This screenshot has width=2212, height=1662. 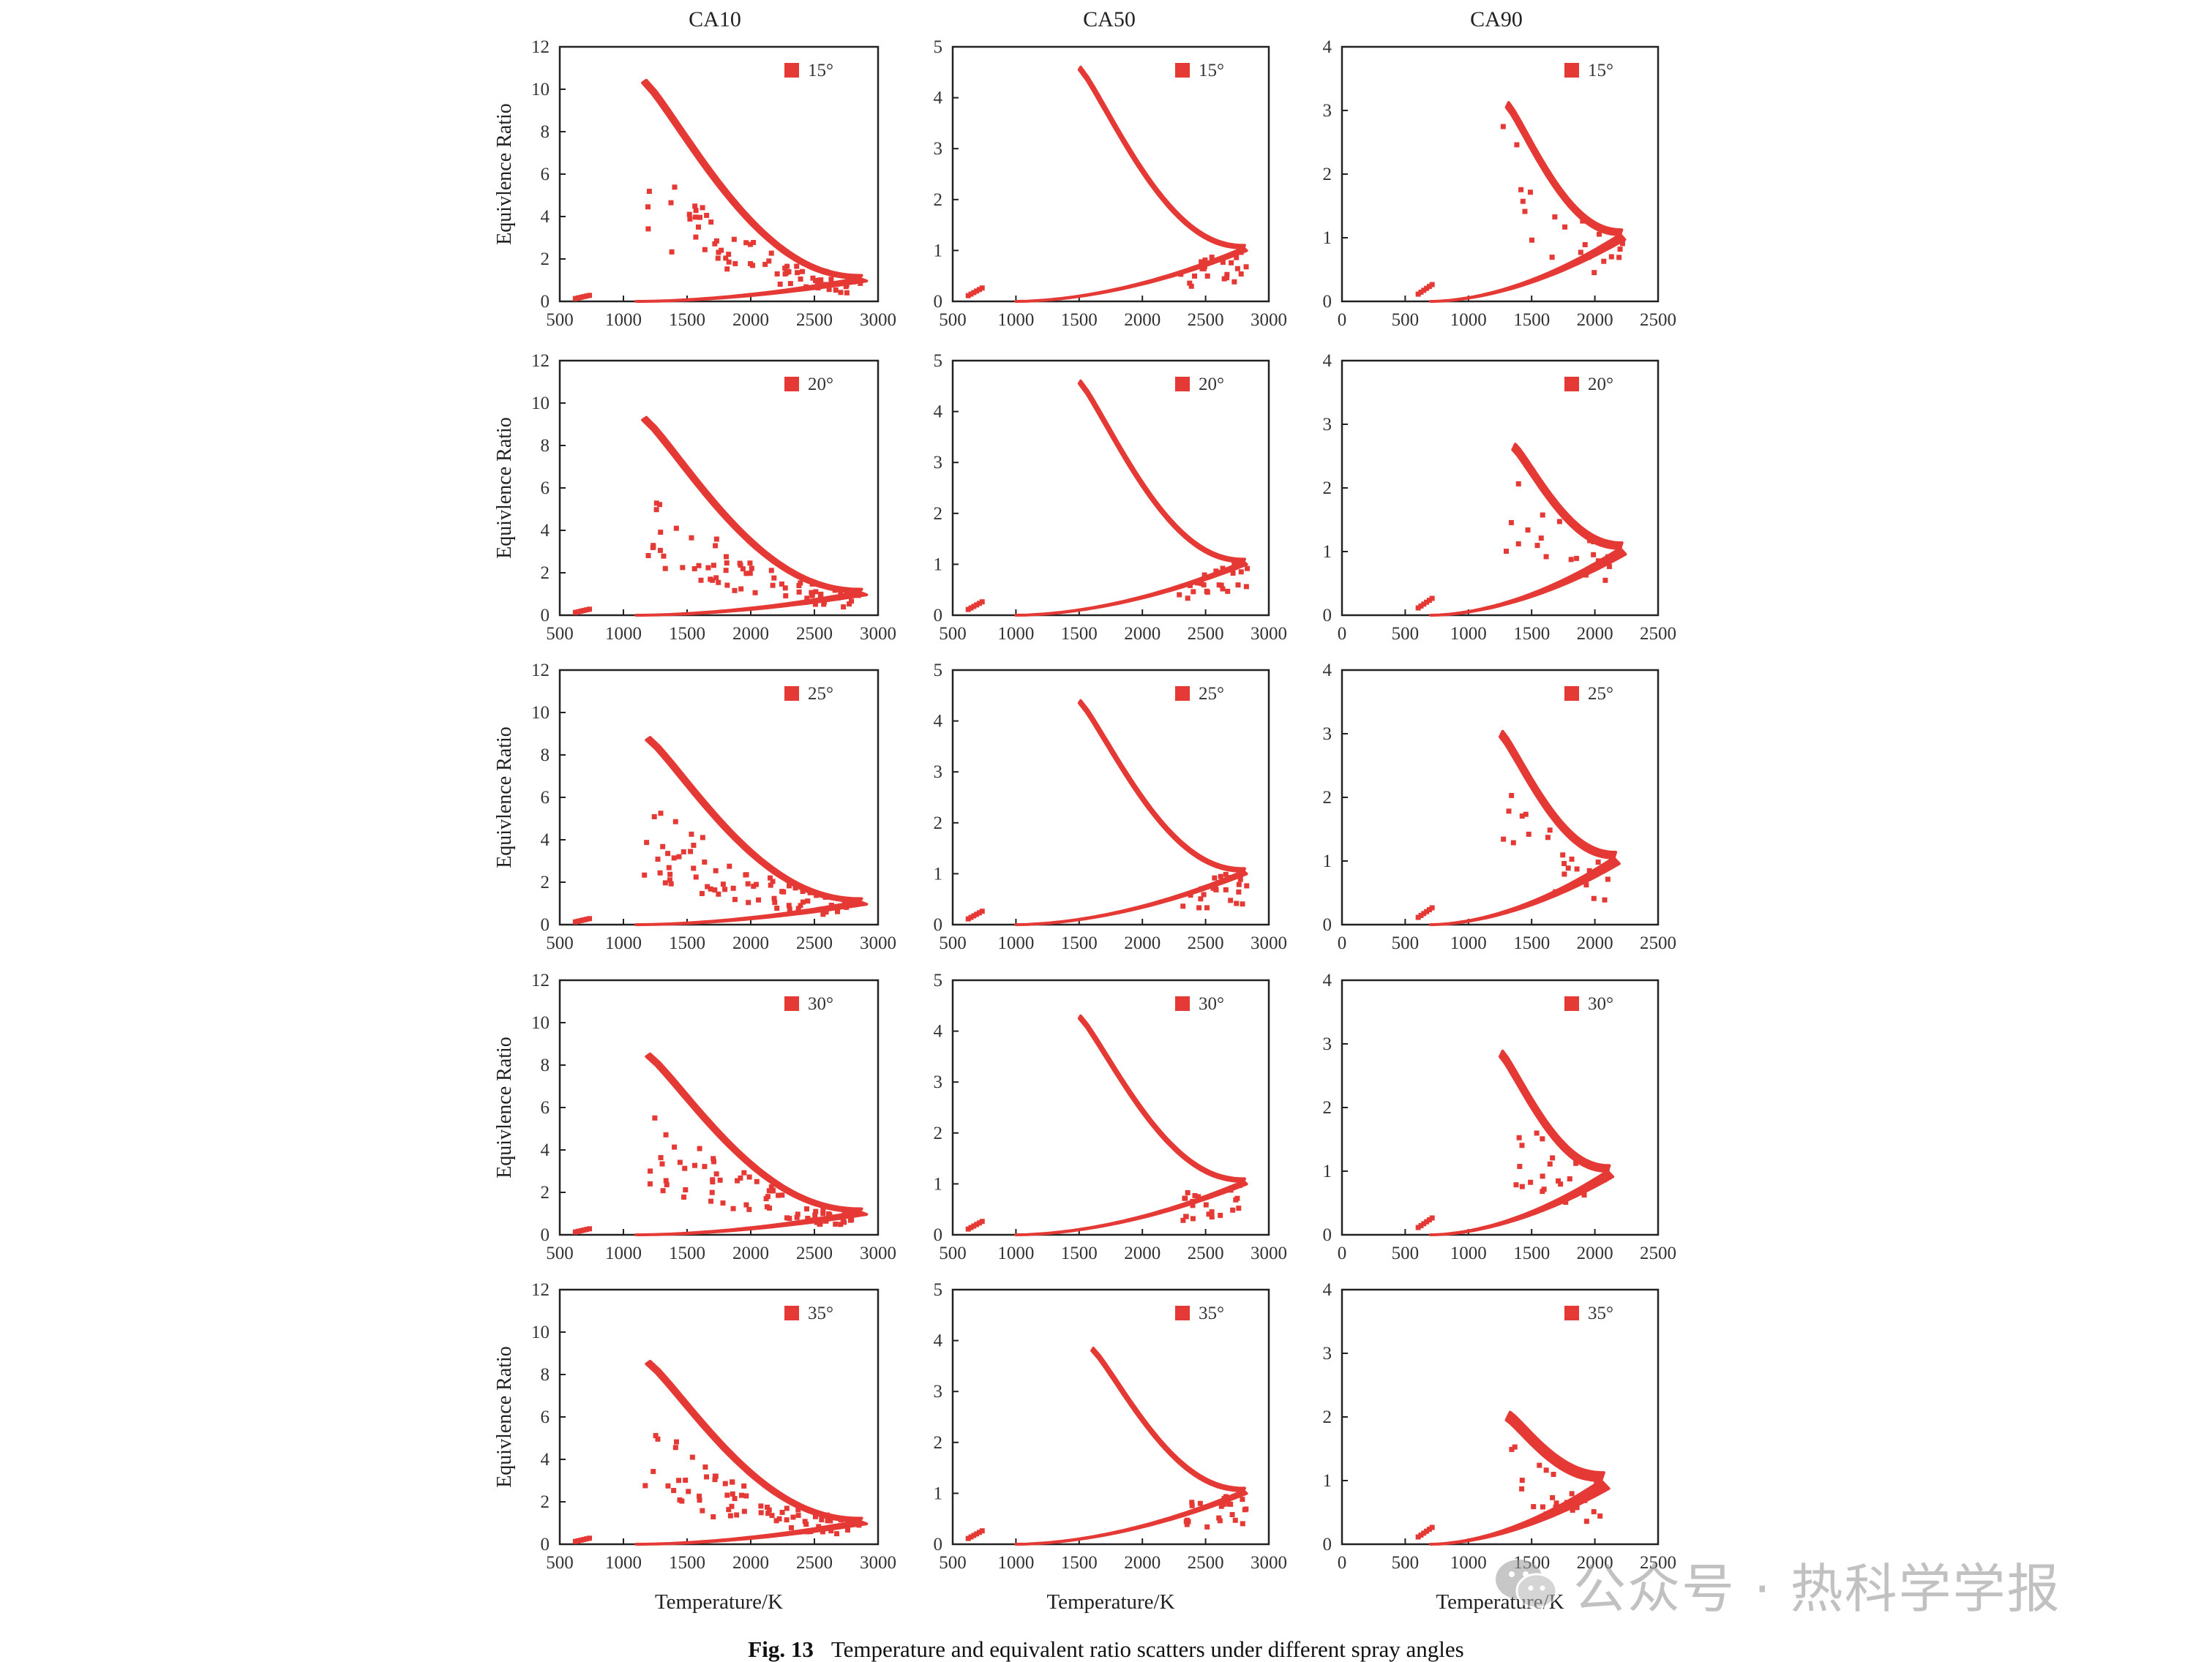 What do you see at coordinates (545, 1502) in the screenshot?
I see `y-tick-label: 2` at bounding box center [545, 1502].